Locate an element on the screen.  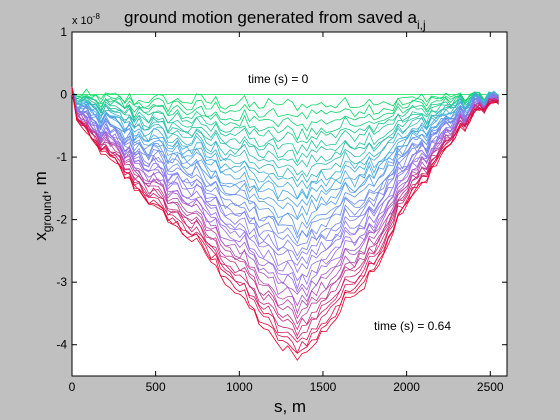
y-tick-label: -3 is located at coordinates (61, 282).